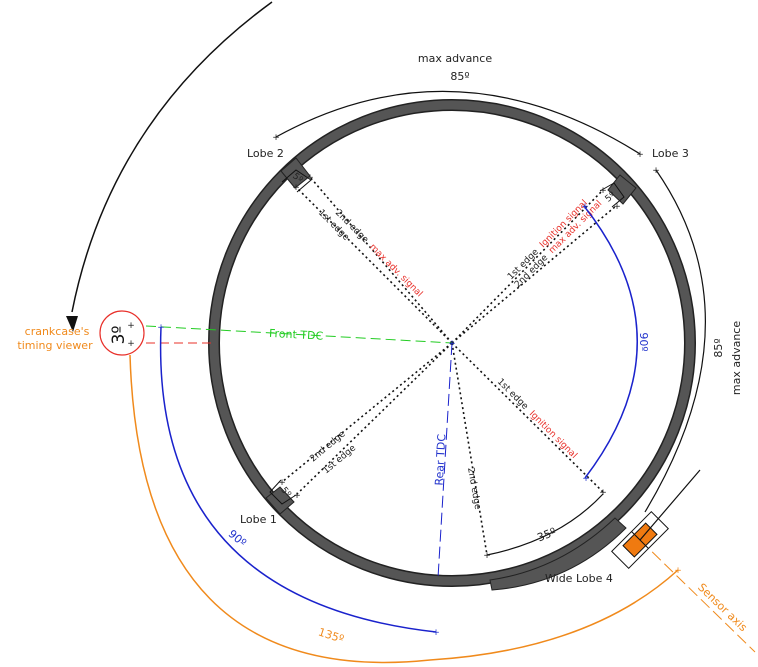 This screenshot has height=667, width=758. What do you see at coordinates (459, 76) in the screenshot?
I see `max-advance-top-value: 85º` at bounding box center [459, 76].